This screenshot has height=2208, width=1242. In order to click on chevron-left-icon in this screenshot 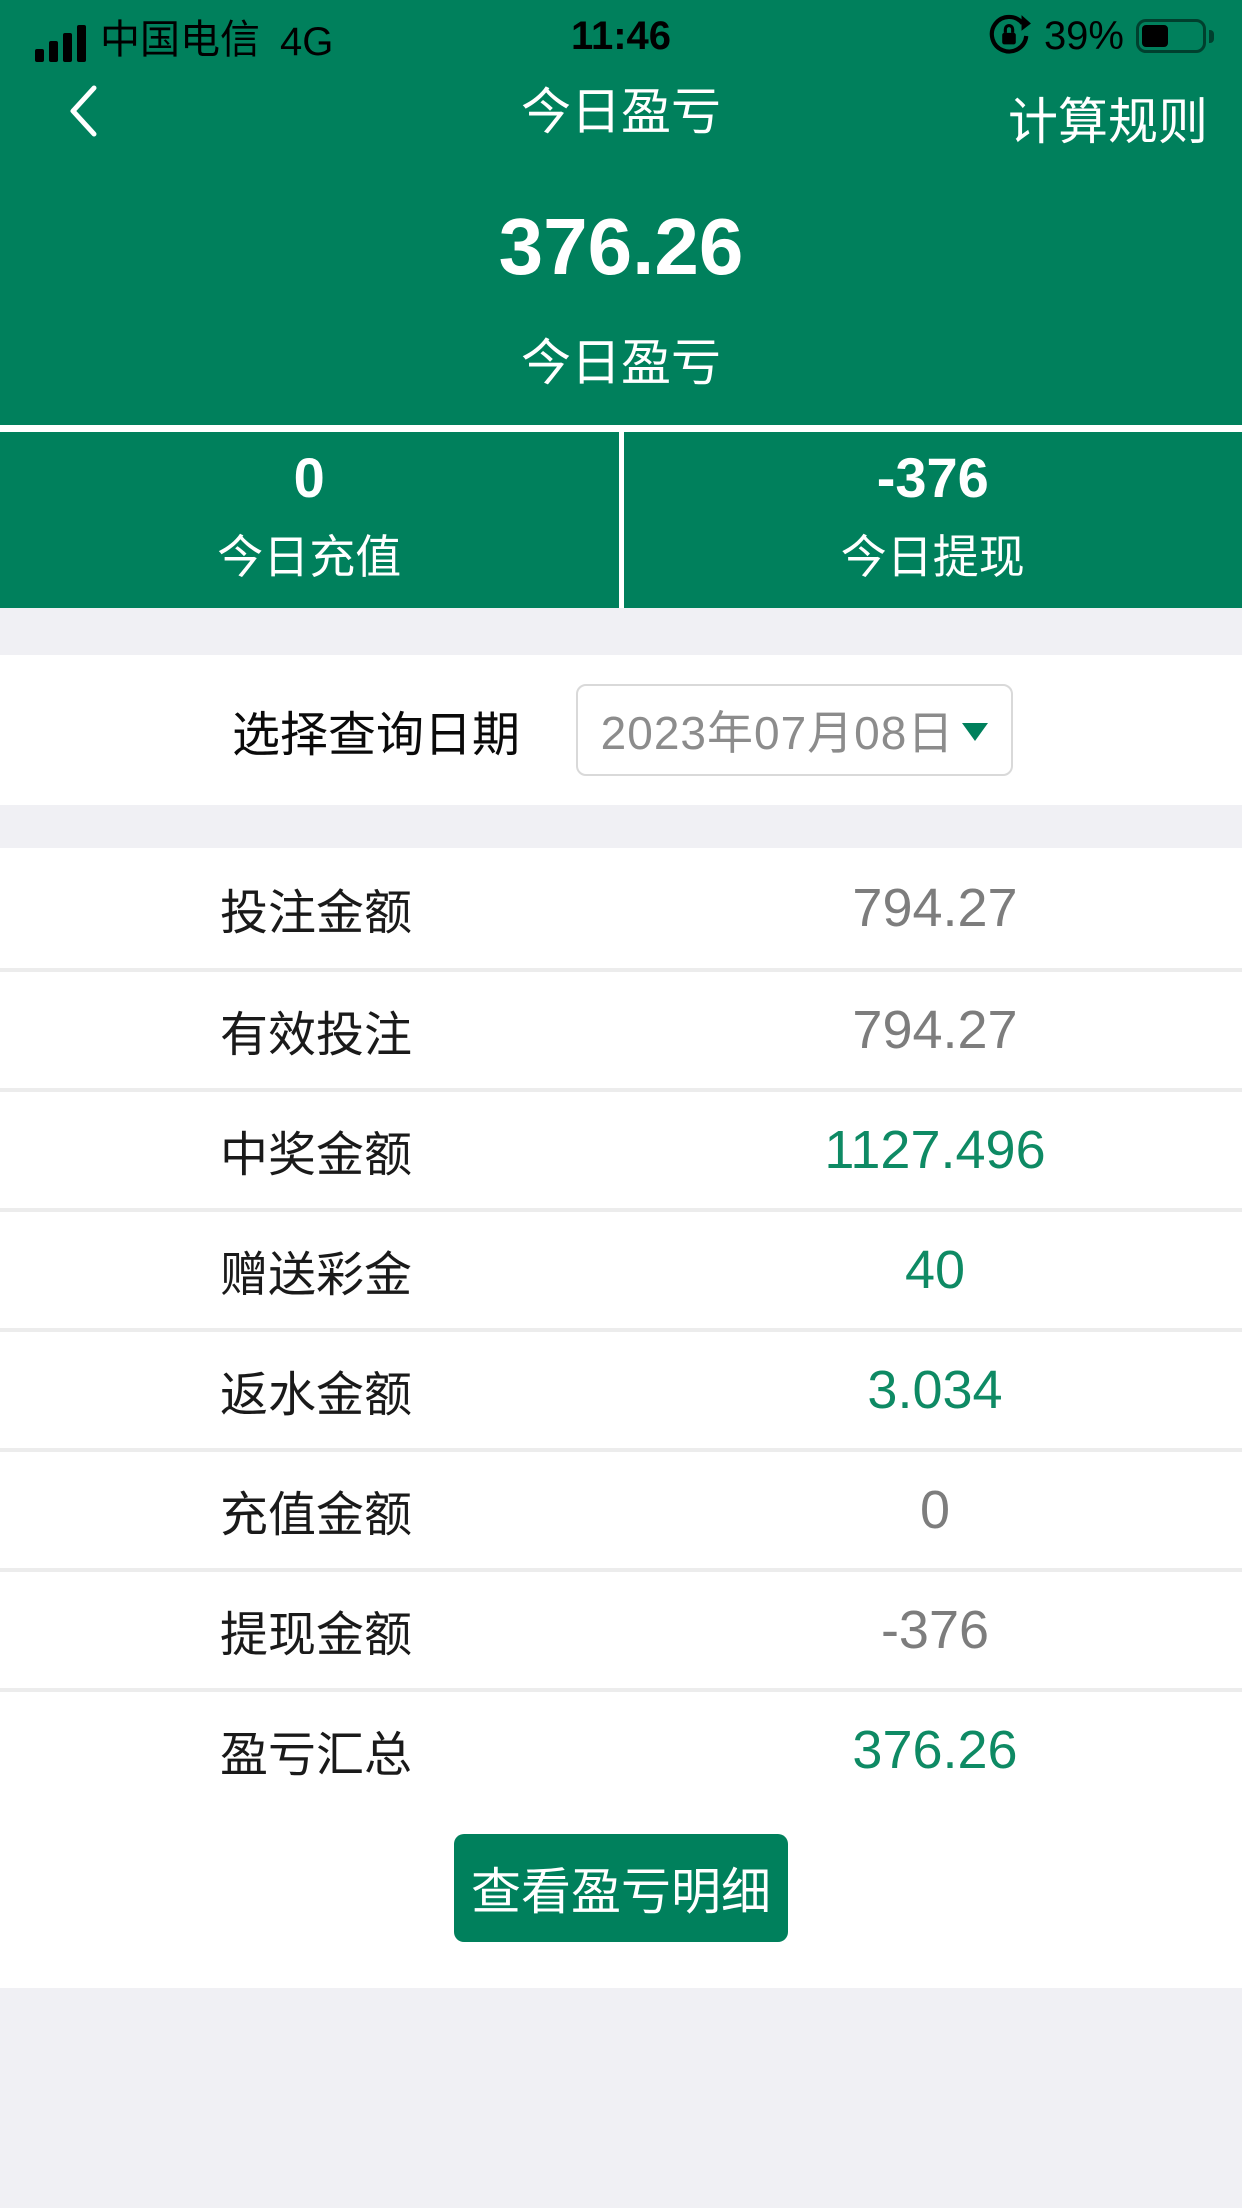, I will do `click(83, 111)`.